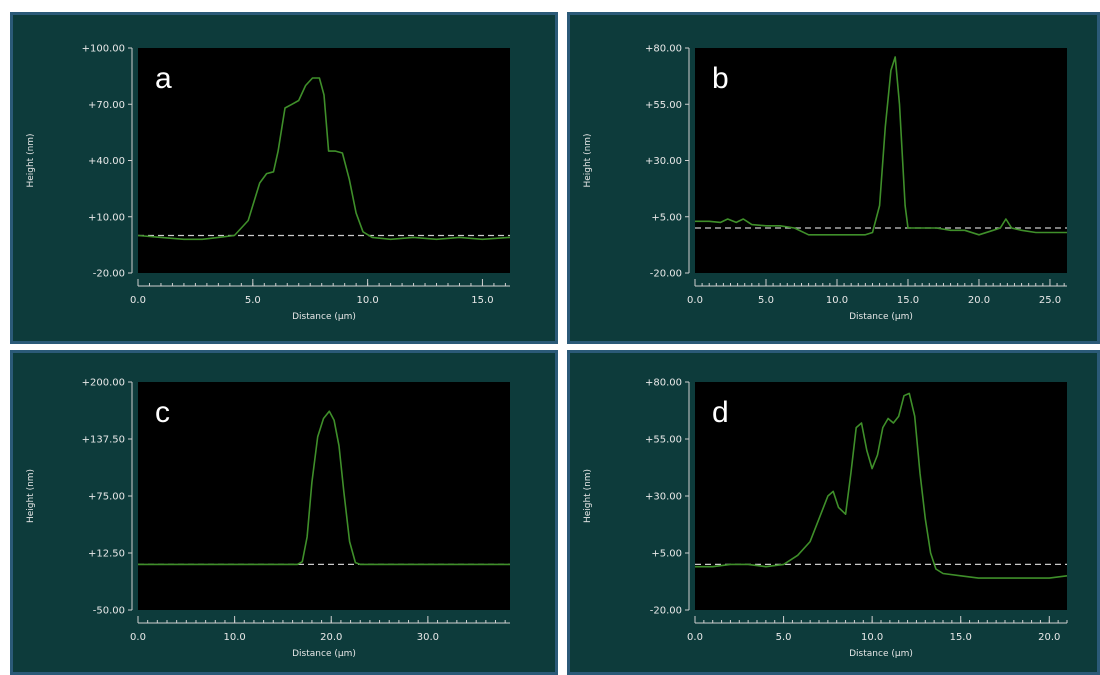 The image size is (1100, 675). I want to click on chart-b-x-tick-label: 0.0, so click(695, 300).